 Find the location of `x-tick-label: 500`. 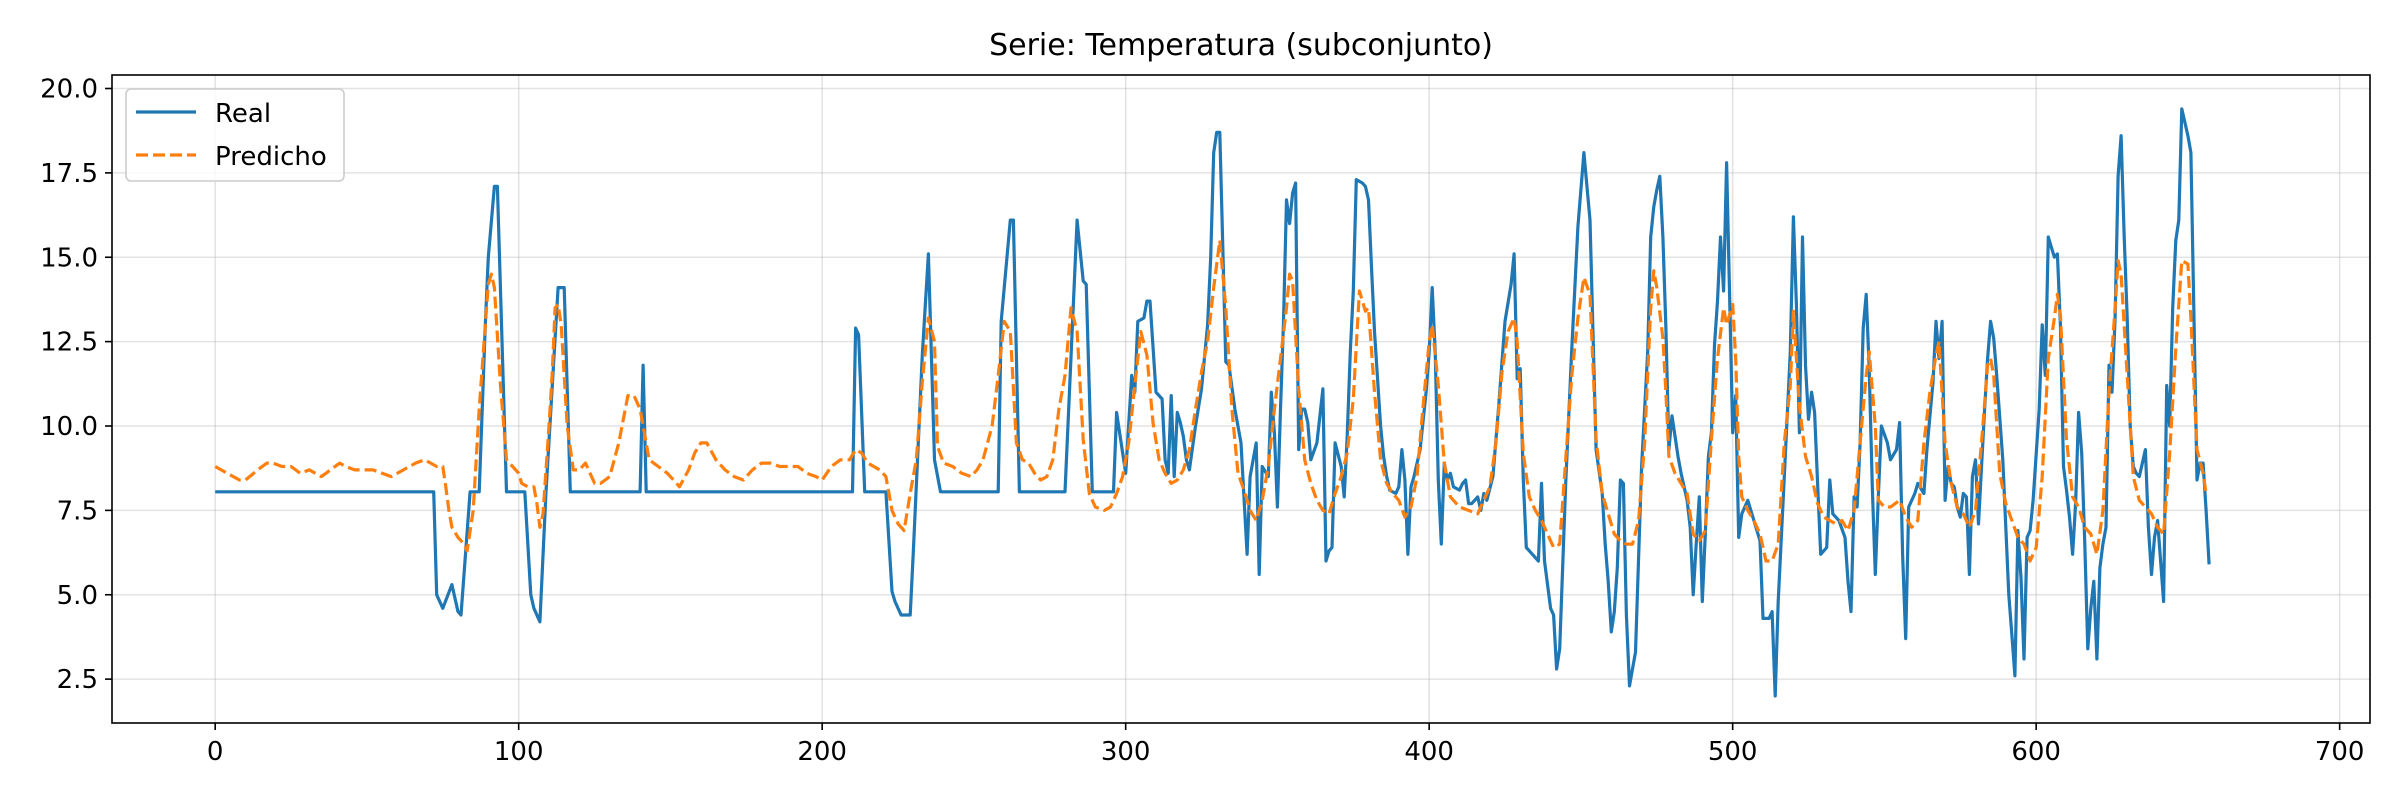

x-tick-label: 500 is located at coordinates (1733, 752).